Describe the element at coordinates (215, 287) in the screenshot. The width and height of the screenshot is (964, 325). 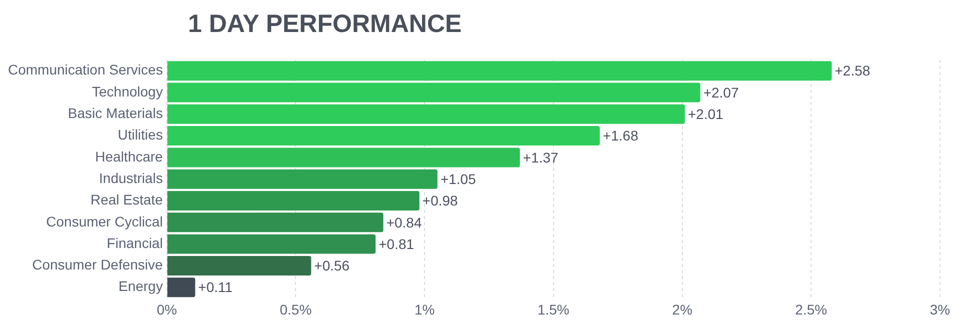
I see `data-label: +0.11` at that location.